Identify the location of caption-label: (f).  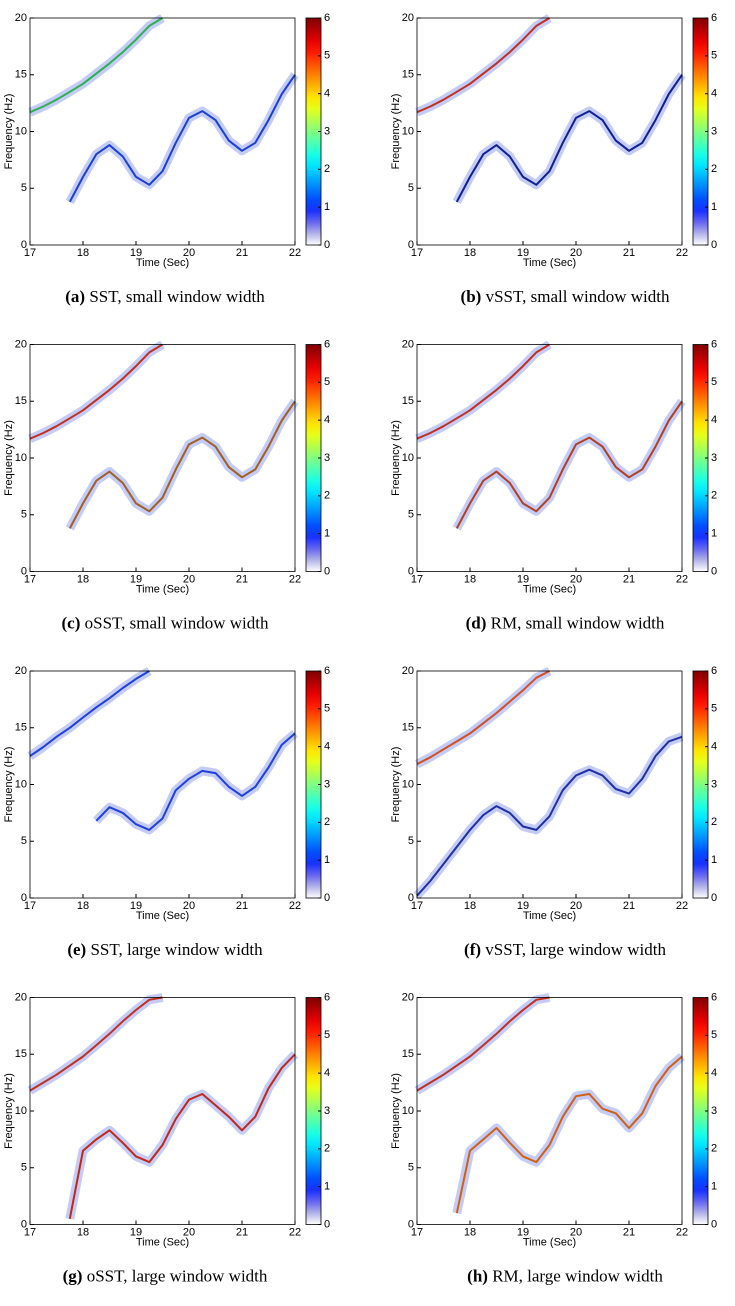
(472, 949).